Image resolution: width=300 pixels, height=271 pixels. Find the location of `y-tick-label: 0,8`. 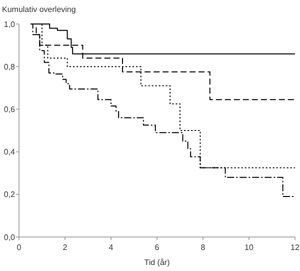

y-tick-label: 0,8 is located at coordinates (10, 67).